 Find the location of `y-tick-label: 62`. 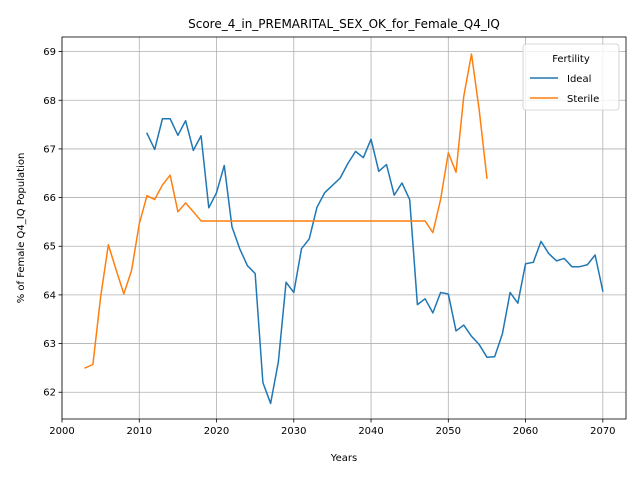

y-tick-label: 62 is located at coordinates (49, 393).